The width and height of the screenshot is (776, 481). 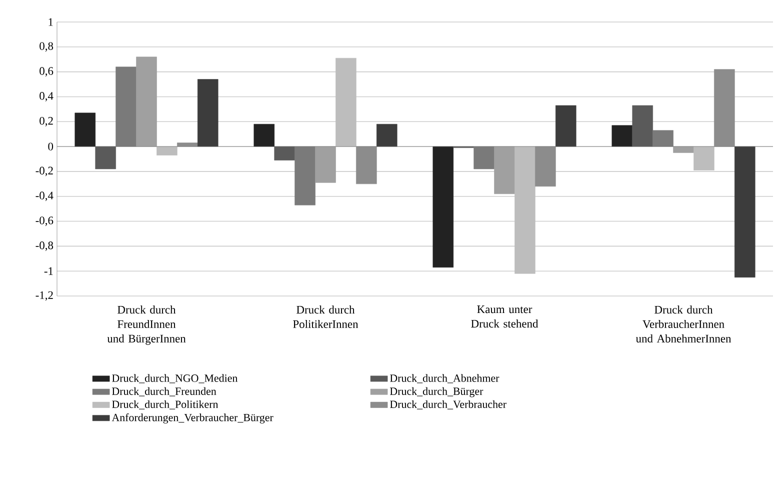 What do you see at coordinates (504, 317) in the screenshot?
I see `x-tick-label: Kaum unter Druck stehend` at bounding box center [504, 317].